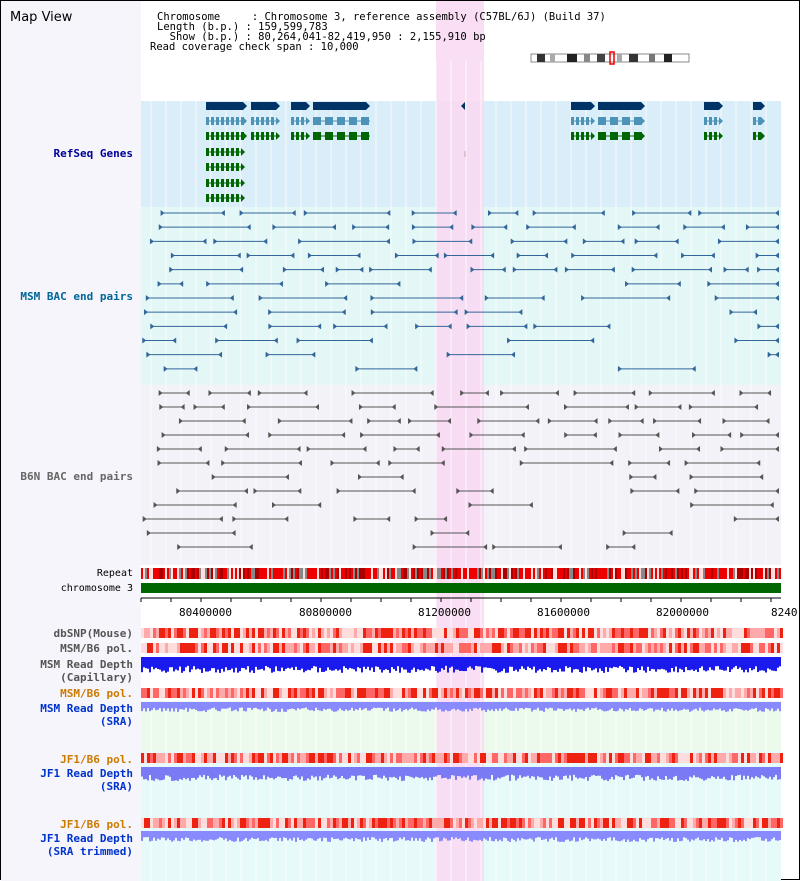 The image size is (800, 881). Describe the element at coordinates (325, 612) in the screenshot. I see `axis-tick-label: 80800000` at that location.